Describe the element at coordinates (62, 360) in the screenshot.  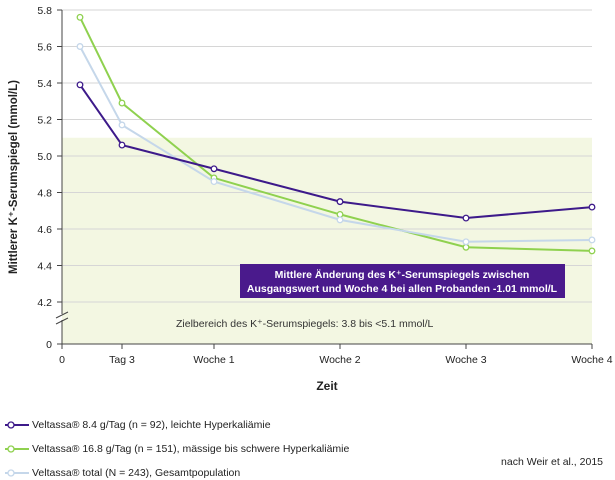
I see `x-tick-label: 0` at that location.